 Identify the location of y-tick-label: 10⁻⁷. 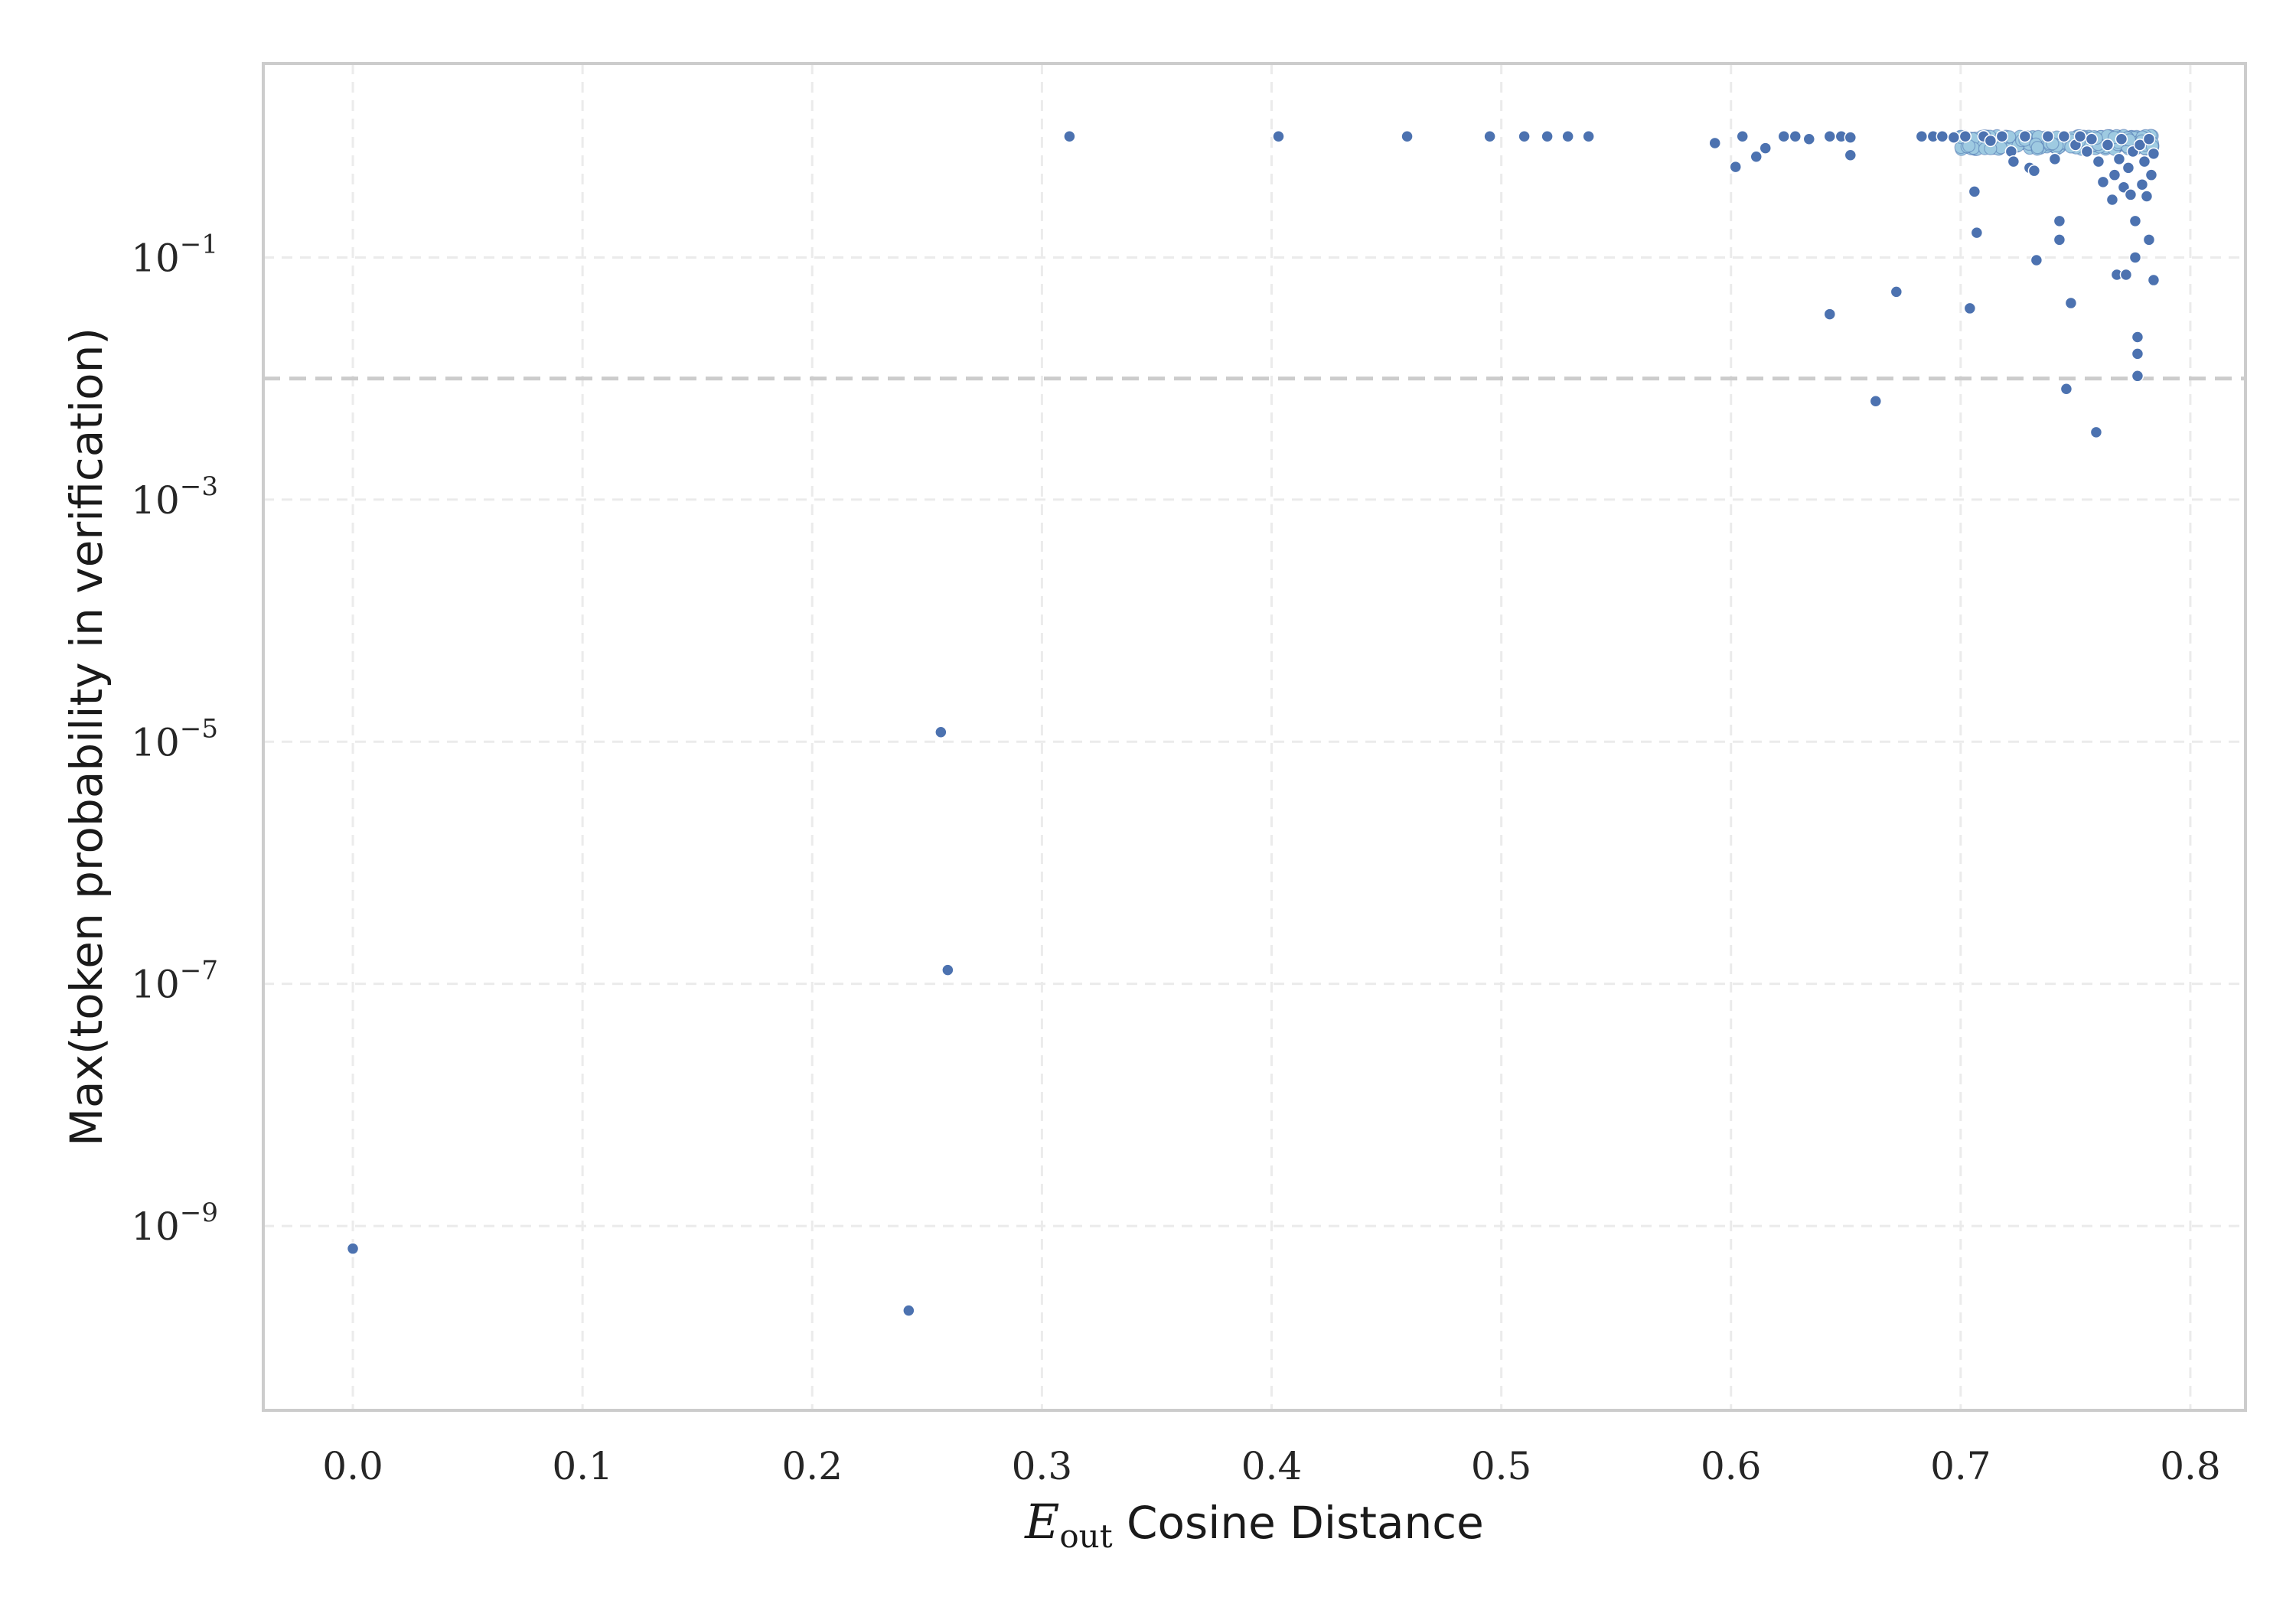
(174, 981).